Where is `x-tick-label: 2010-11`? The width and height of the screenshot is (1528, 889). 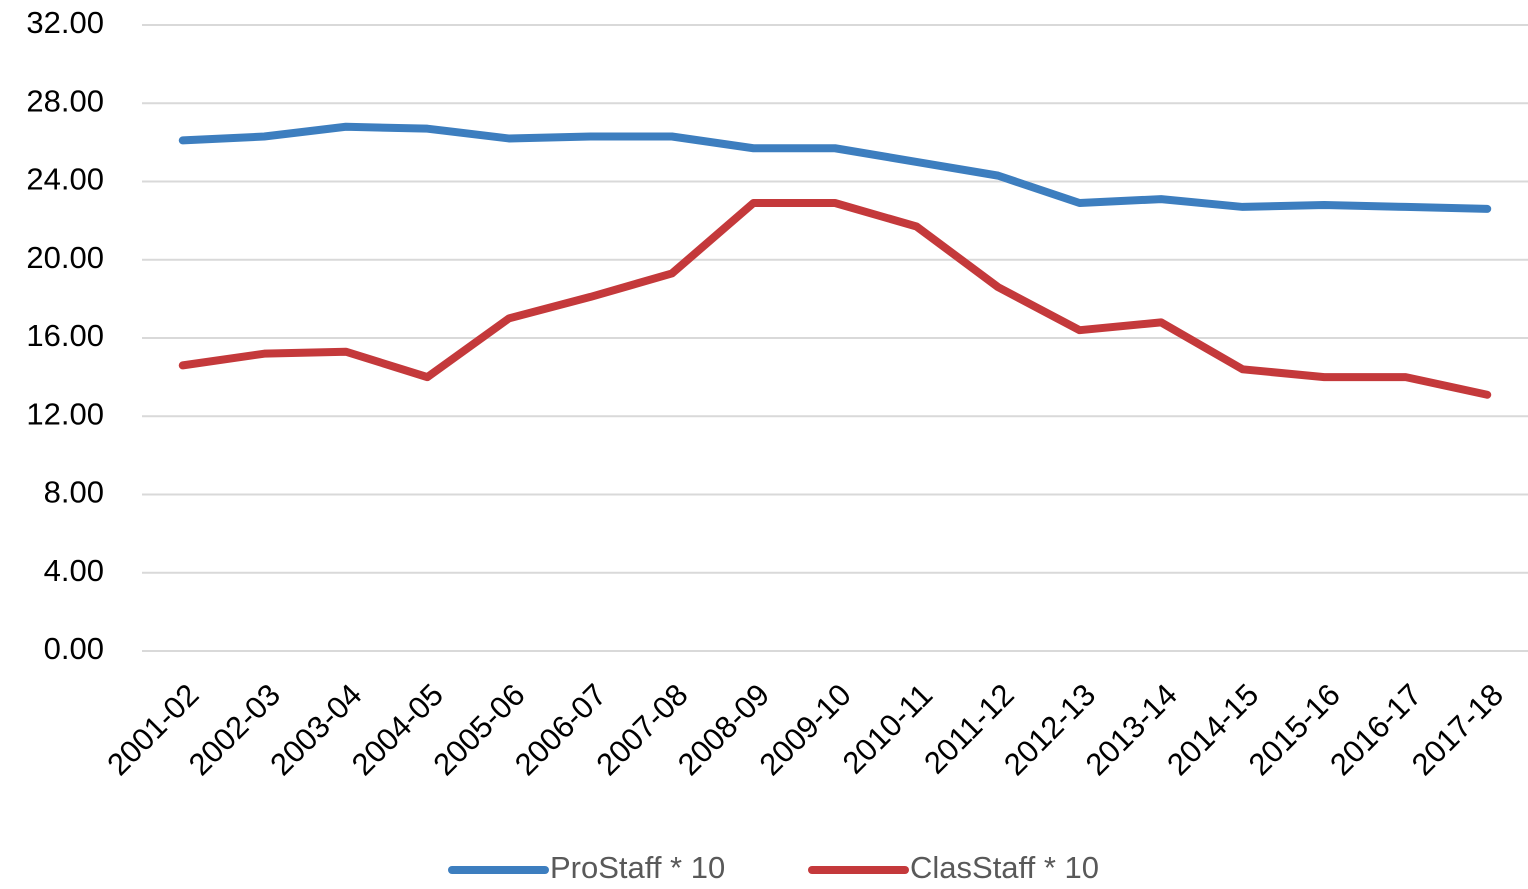
x-tick-label: 2010-11 is located at coordinates (888, 729).